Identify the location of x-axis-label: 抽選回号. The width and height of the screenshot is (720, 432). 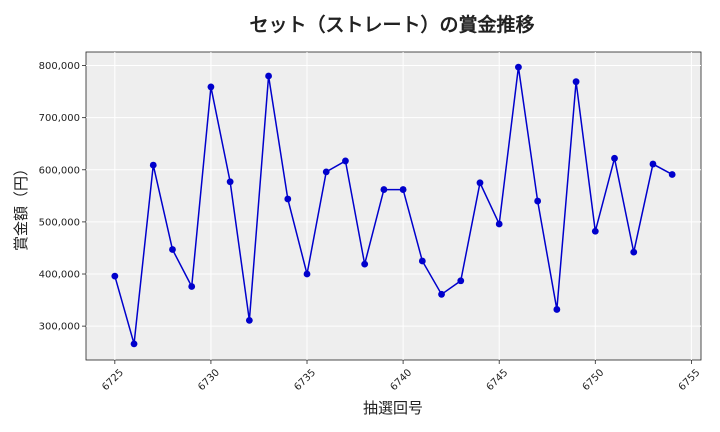
(393, 408).